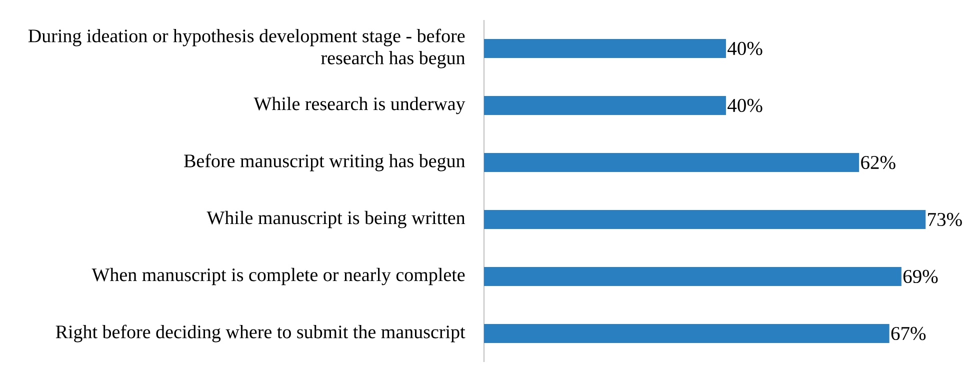  Describe the element at coordinates (324, 163) in the screenshot. I see `y-tick-label: Before manuscript writing has begun` at that location.